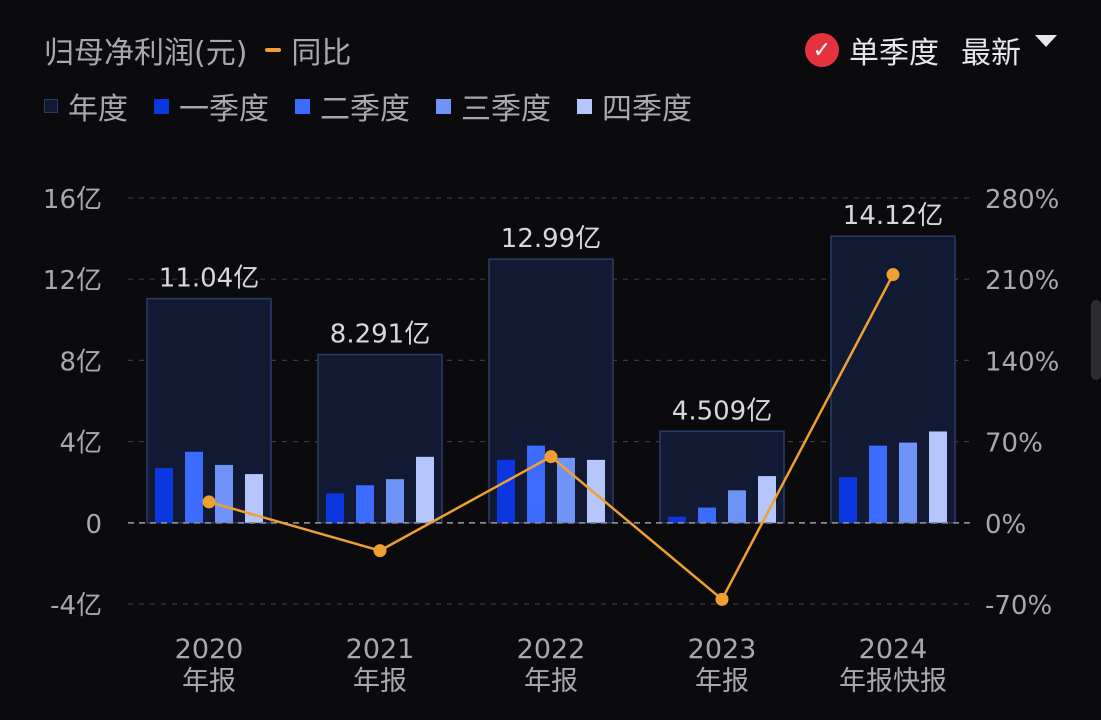  I want to click on single-quarter-toggle: ✓ 单季度, so click(872, 50).